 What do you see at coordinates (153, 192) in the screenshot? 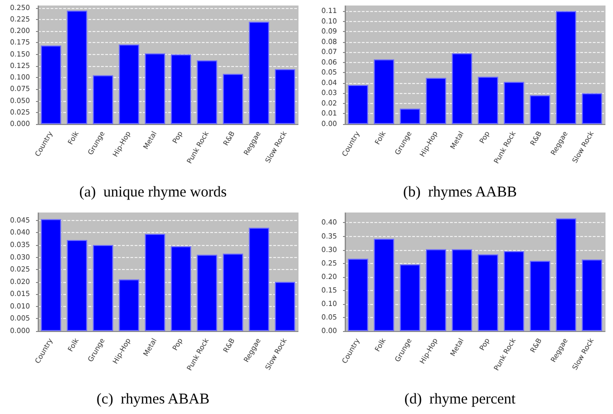
I see `text: (a) unique rhyme words` at bounding box center [153, 192].